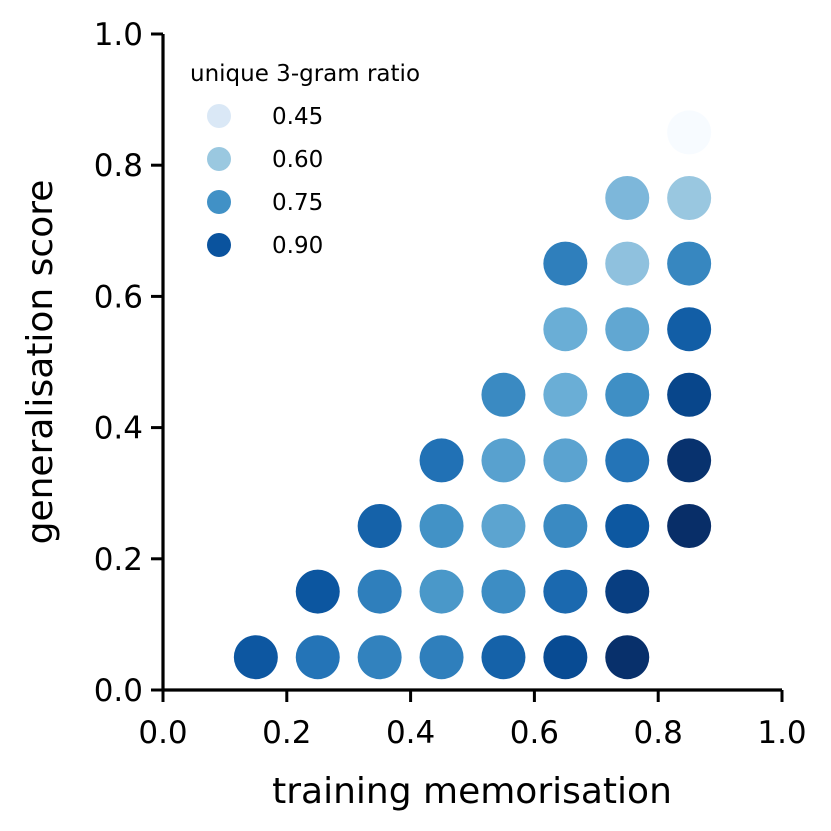  I want to click on x-tick-label-2: 0.4, so click(410, 733).